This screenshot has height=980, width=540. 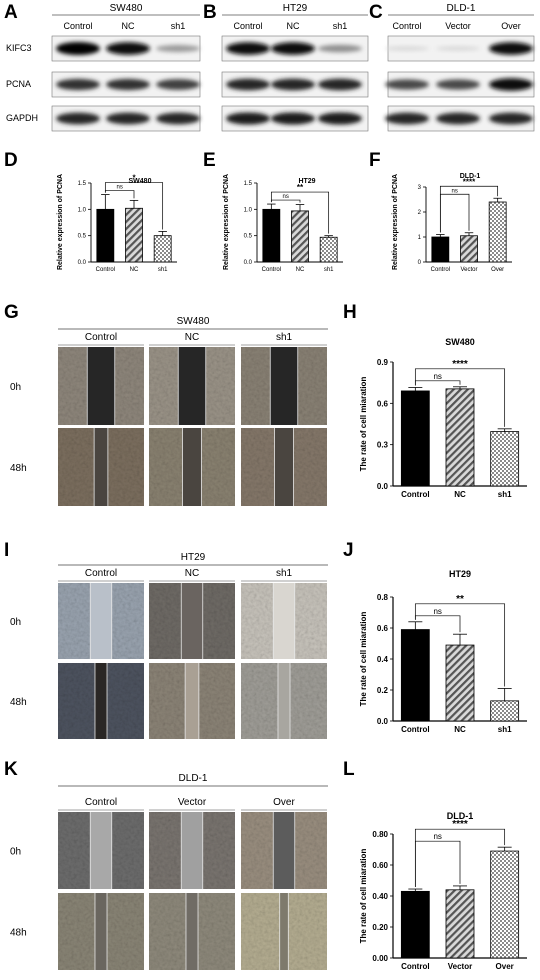 I want to click on blot-lane-label: Control, so click(x=247, y=26).